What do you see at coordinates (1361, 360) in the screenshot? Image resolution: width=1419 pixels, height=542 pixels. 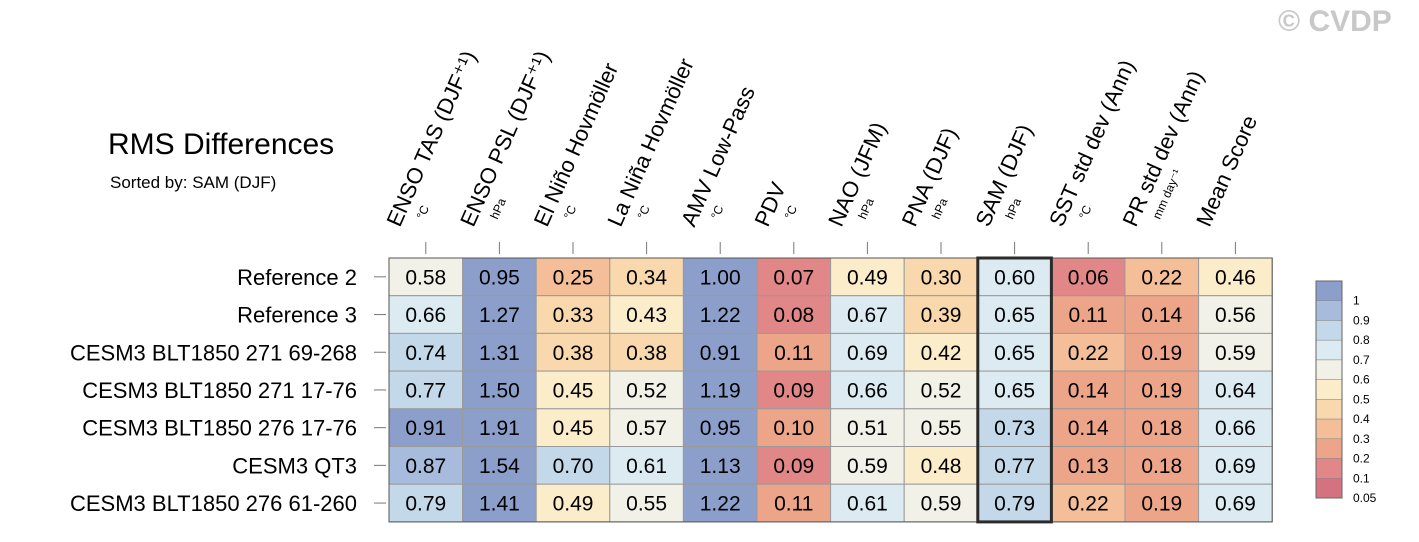 I see `legend-label: 0.7` at bounding box center [1361, 360].